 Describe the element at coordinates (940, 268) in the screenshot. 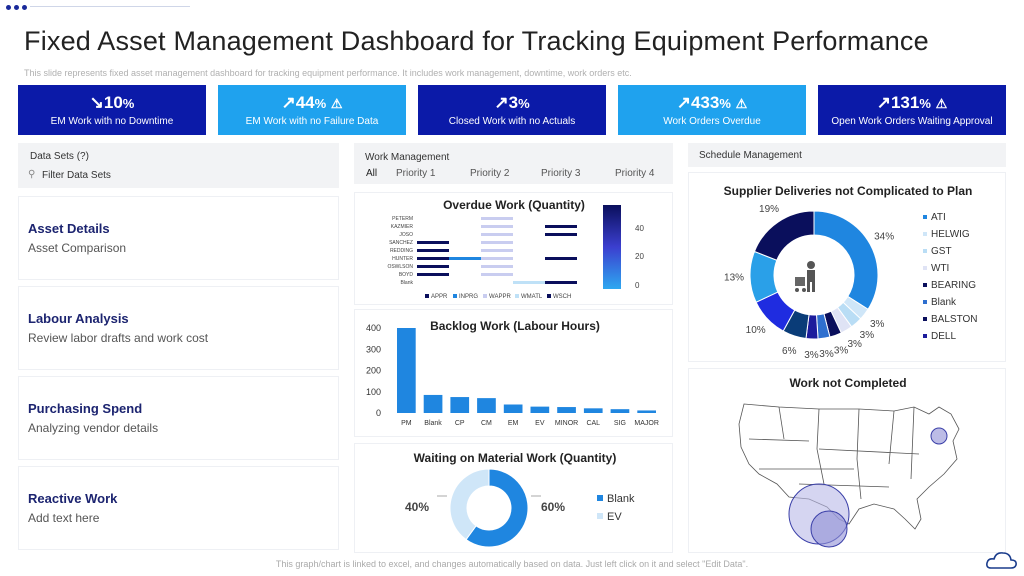

I see `legend-label: WTI` at that location.